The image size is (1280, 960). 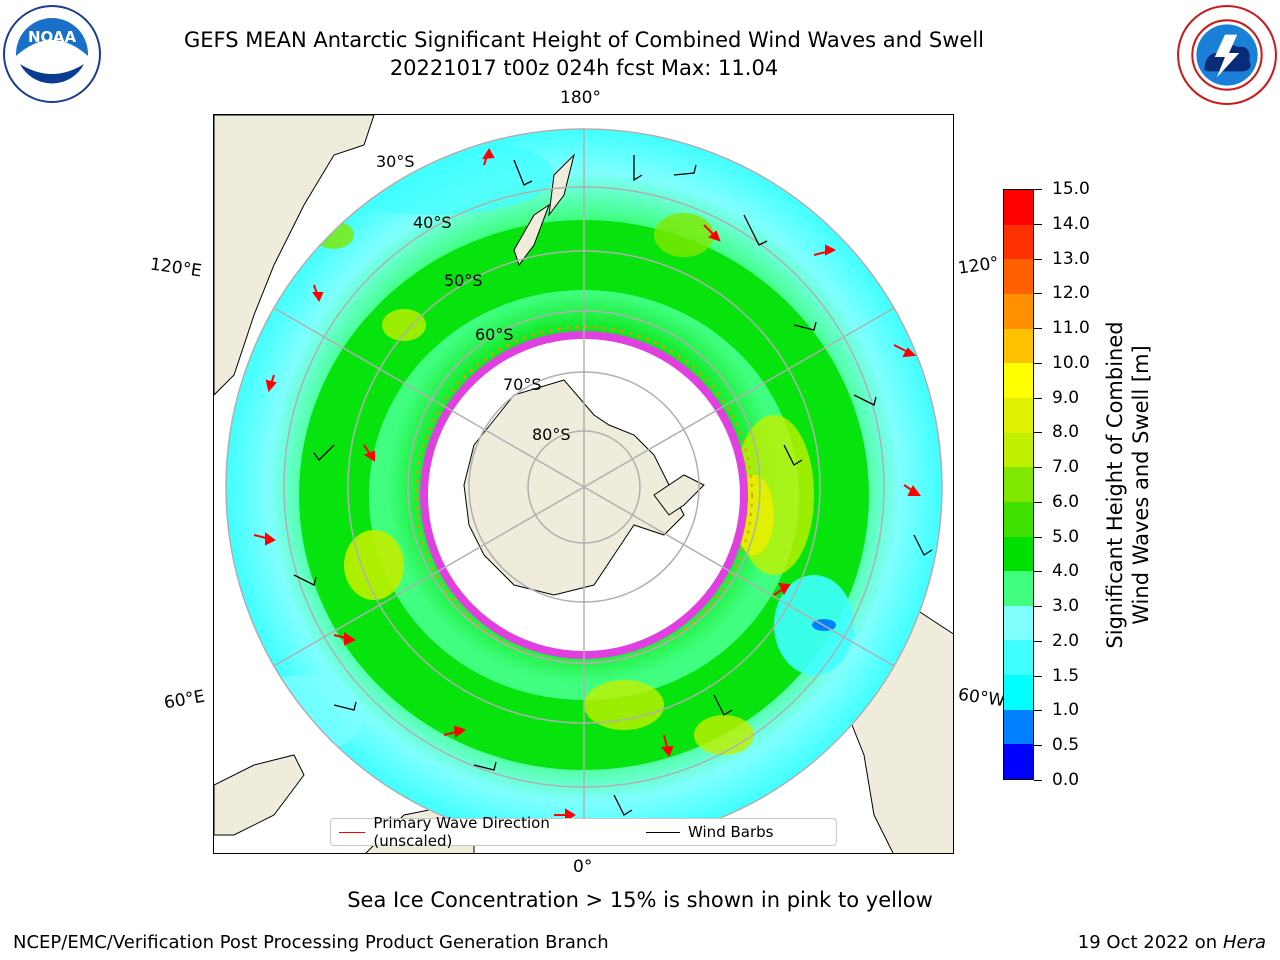 I want to click on colorbar-tick-label: 8.0, so click(x=1066, y=432).